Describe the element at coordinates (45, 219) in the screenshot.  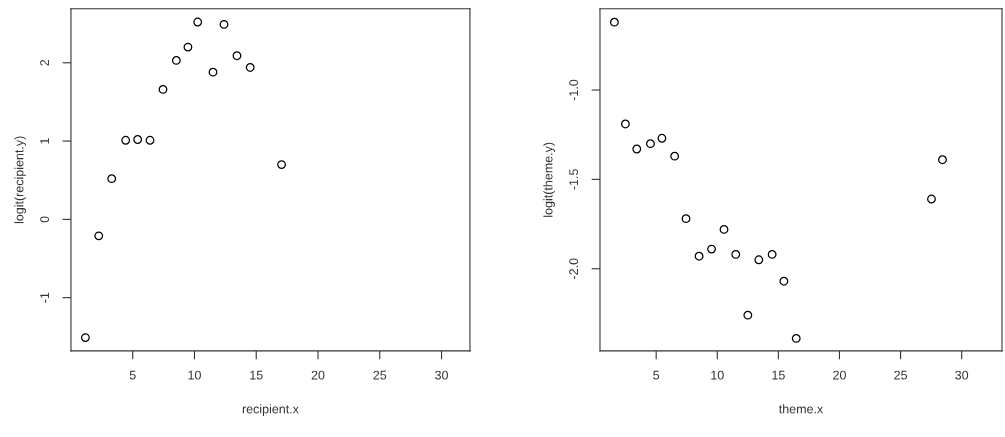
I see `y-tick-label: 0` at that location.